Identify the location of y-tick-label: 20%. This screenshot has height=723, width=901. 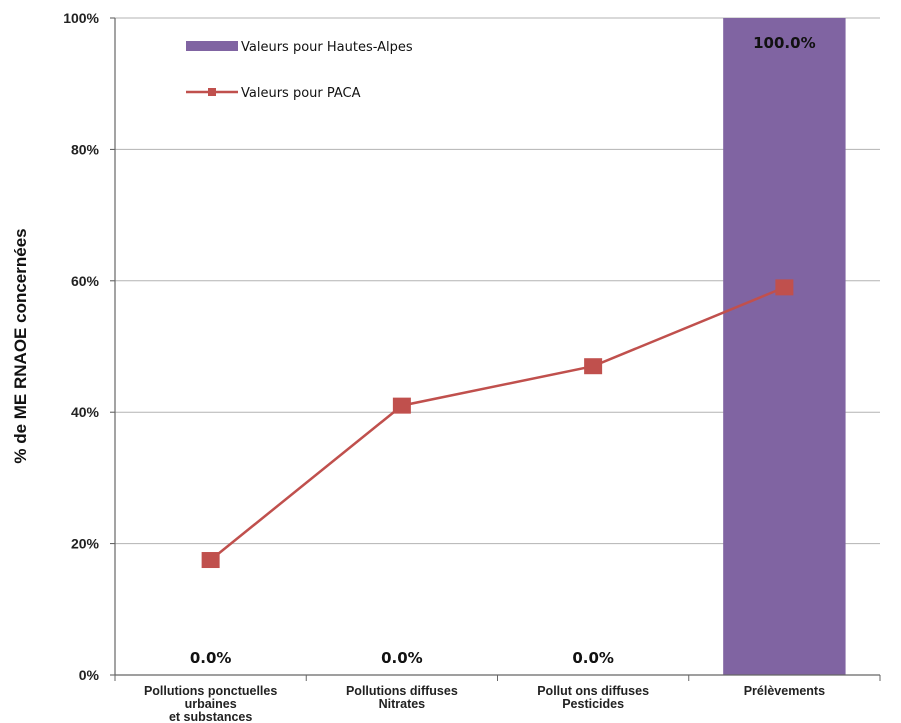
(85, 544).